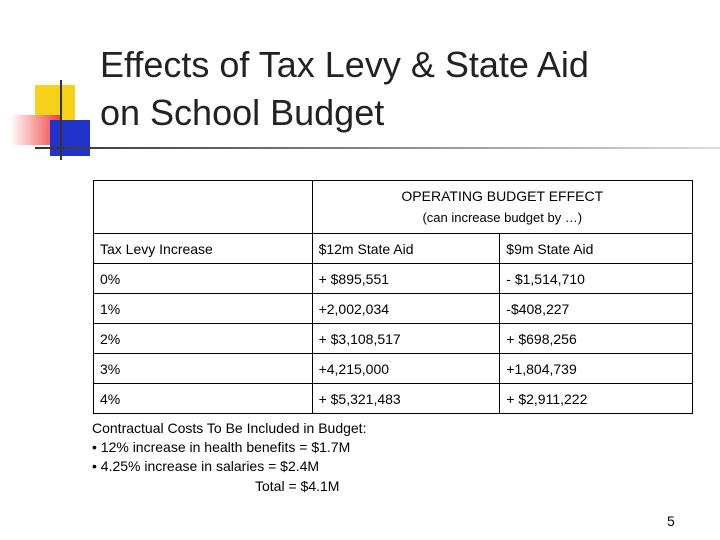  I want to click on note: • 4.25% increase in salaries = $2.4M, so click(206, 466).